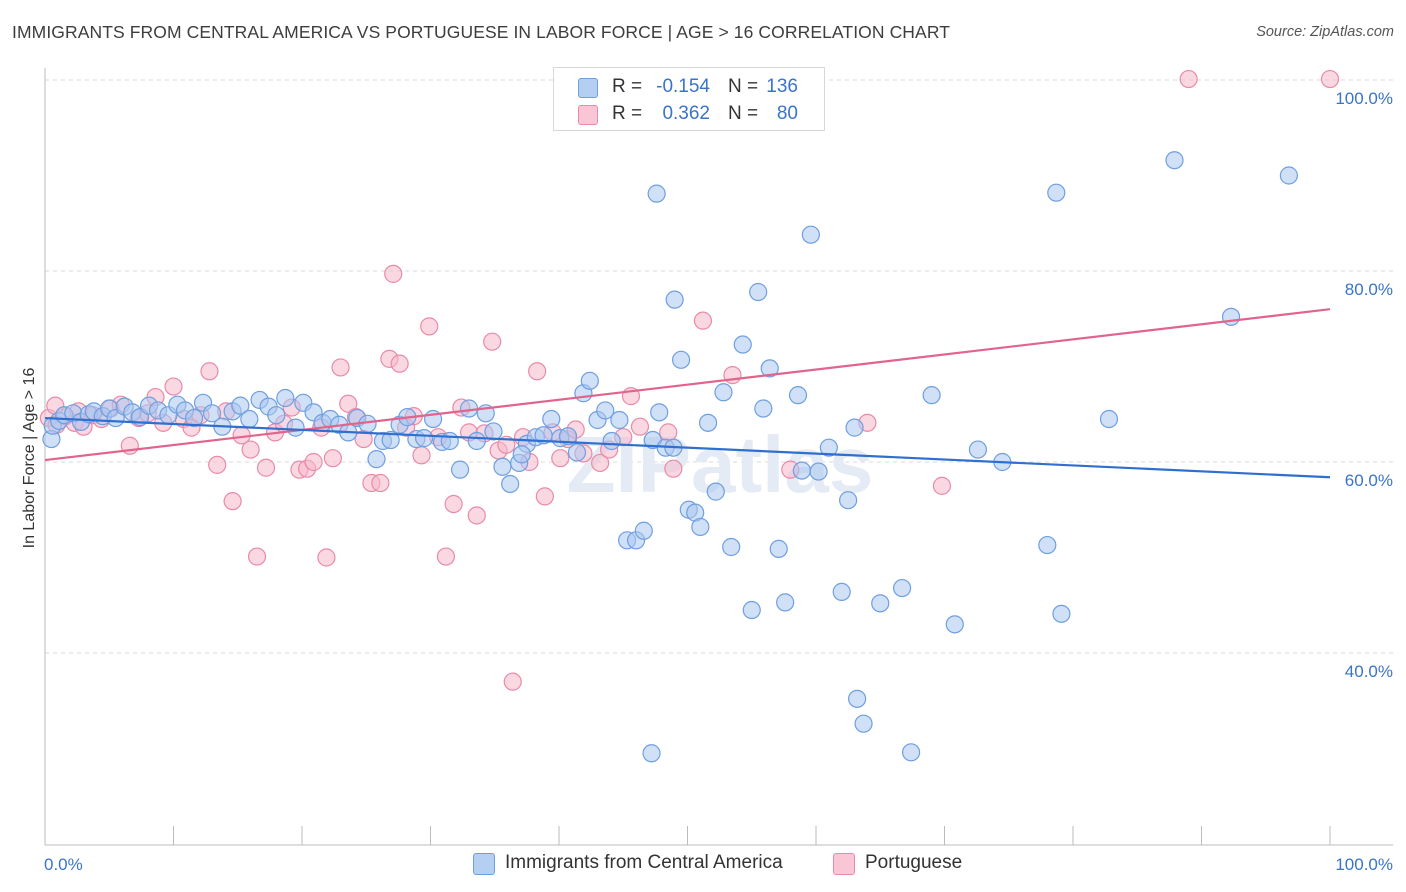  I want to click on legend-swatch-pink, so click(588, 115).